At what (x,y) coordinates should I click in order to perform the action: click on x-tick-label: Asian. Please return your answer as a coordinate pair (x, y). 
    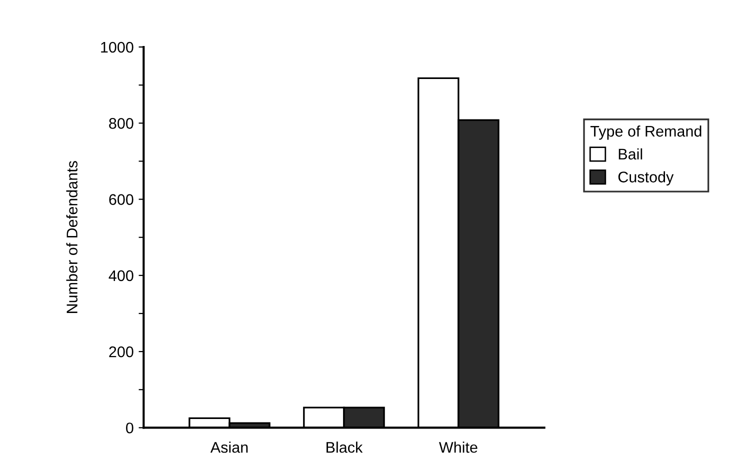
    Looking at the image, I should click on (229, 447).